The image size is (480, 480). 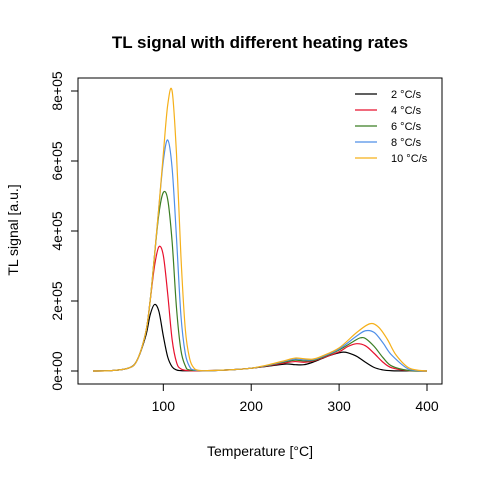 What do you see at coordinates (260, 451) in the screenshot?
I see `x-axis-label: Temperature [°C]` at bounding box center [260, 451].